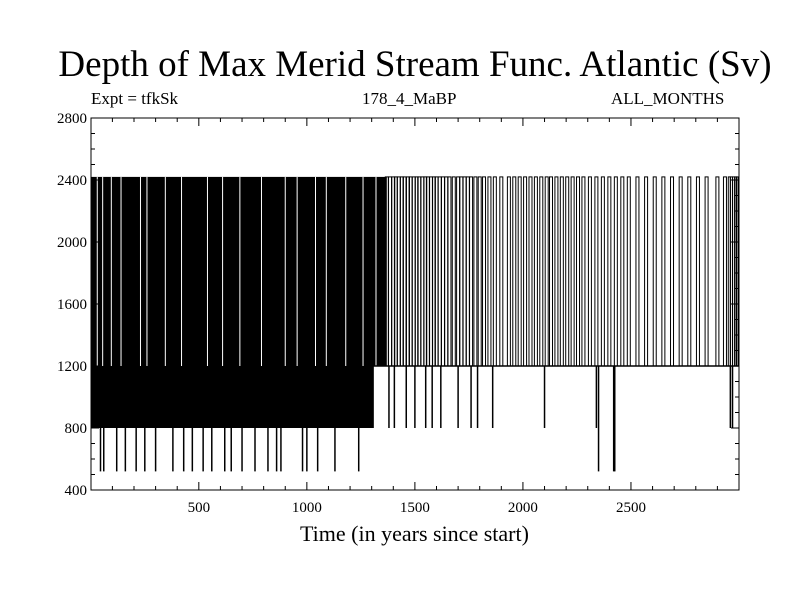 This screenshot has height=600, width=800. Describe the element at coordinates (72, 243) in the screenshot. I see `y-tick-label: 2000` at that location.